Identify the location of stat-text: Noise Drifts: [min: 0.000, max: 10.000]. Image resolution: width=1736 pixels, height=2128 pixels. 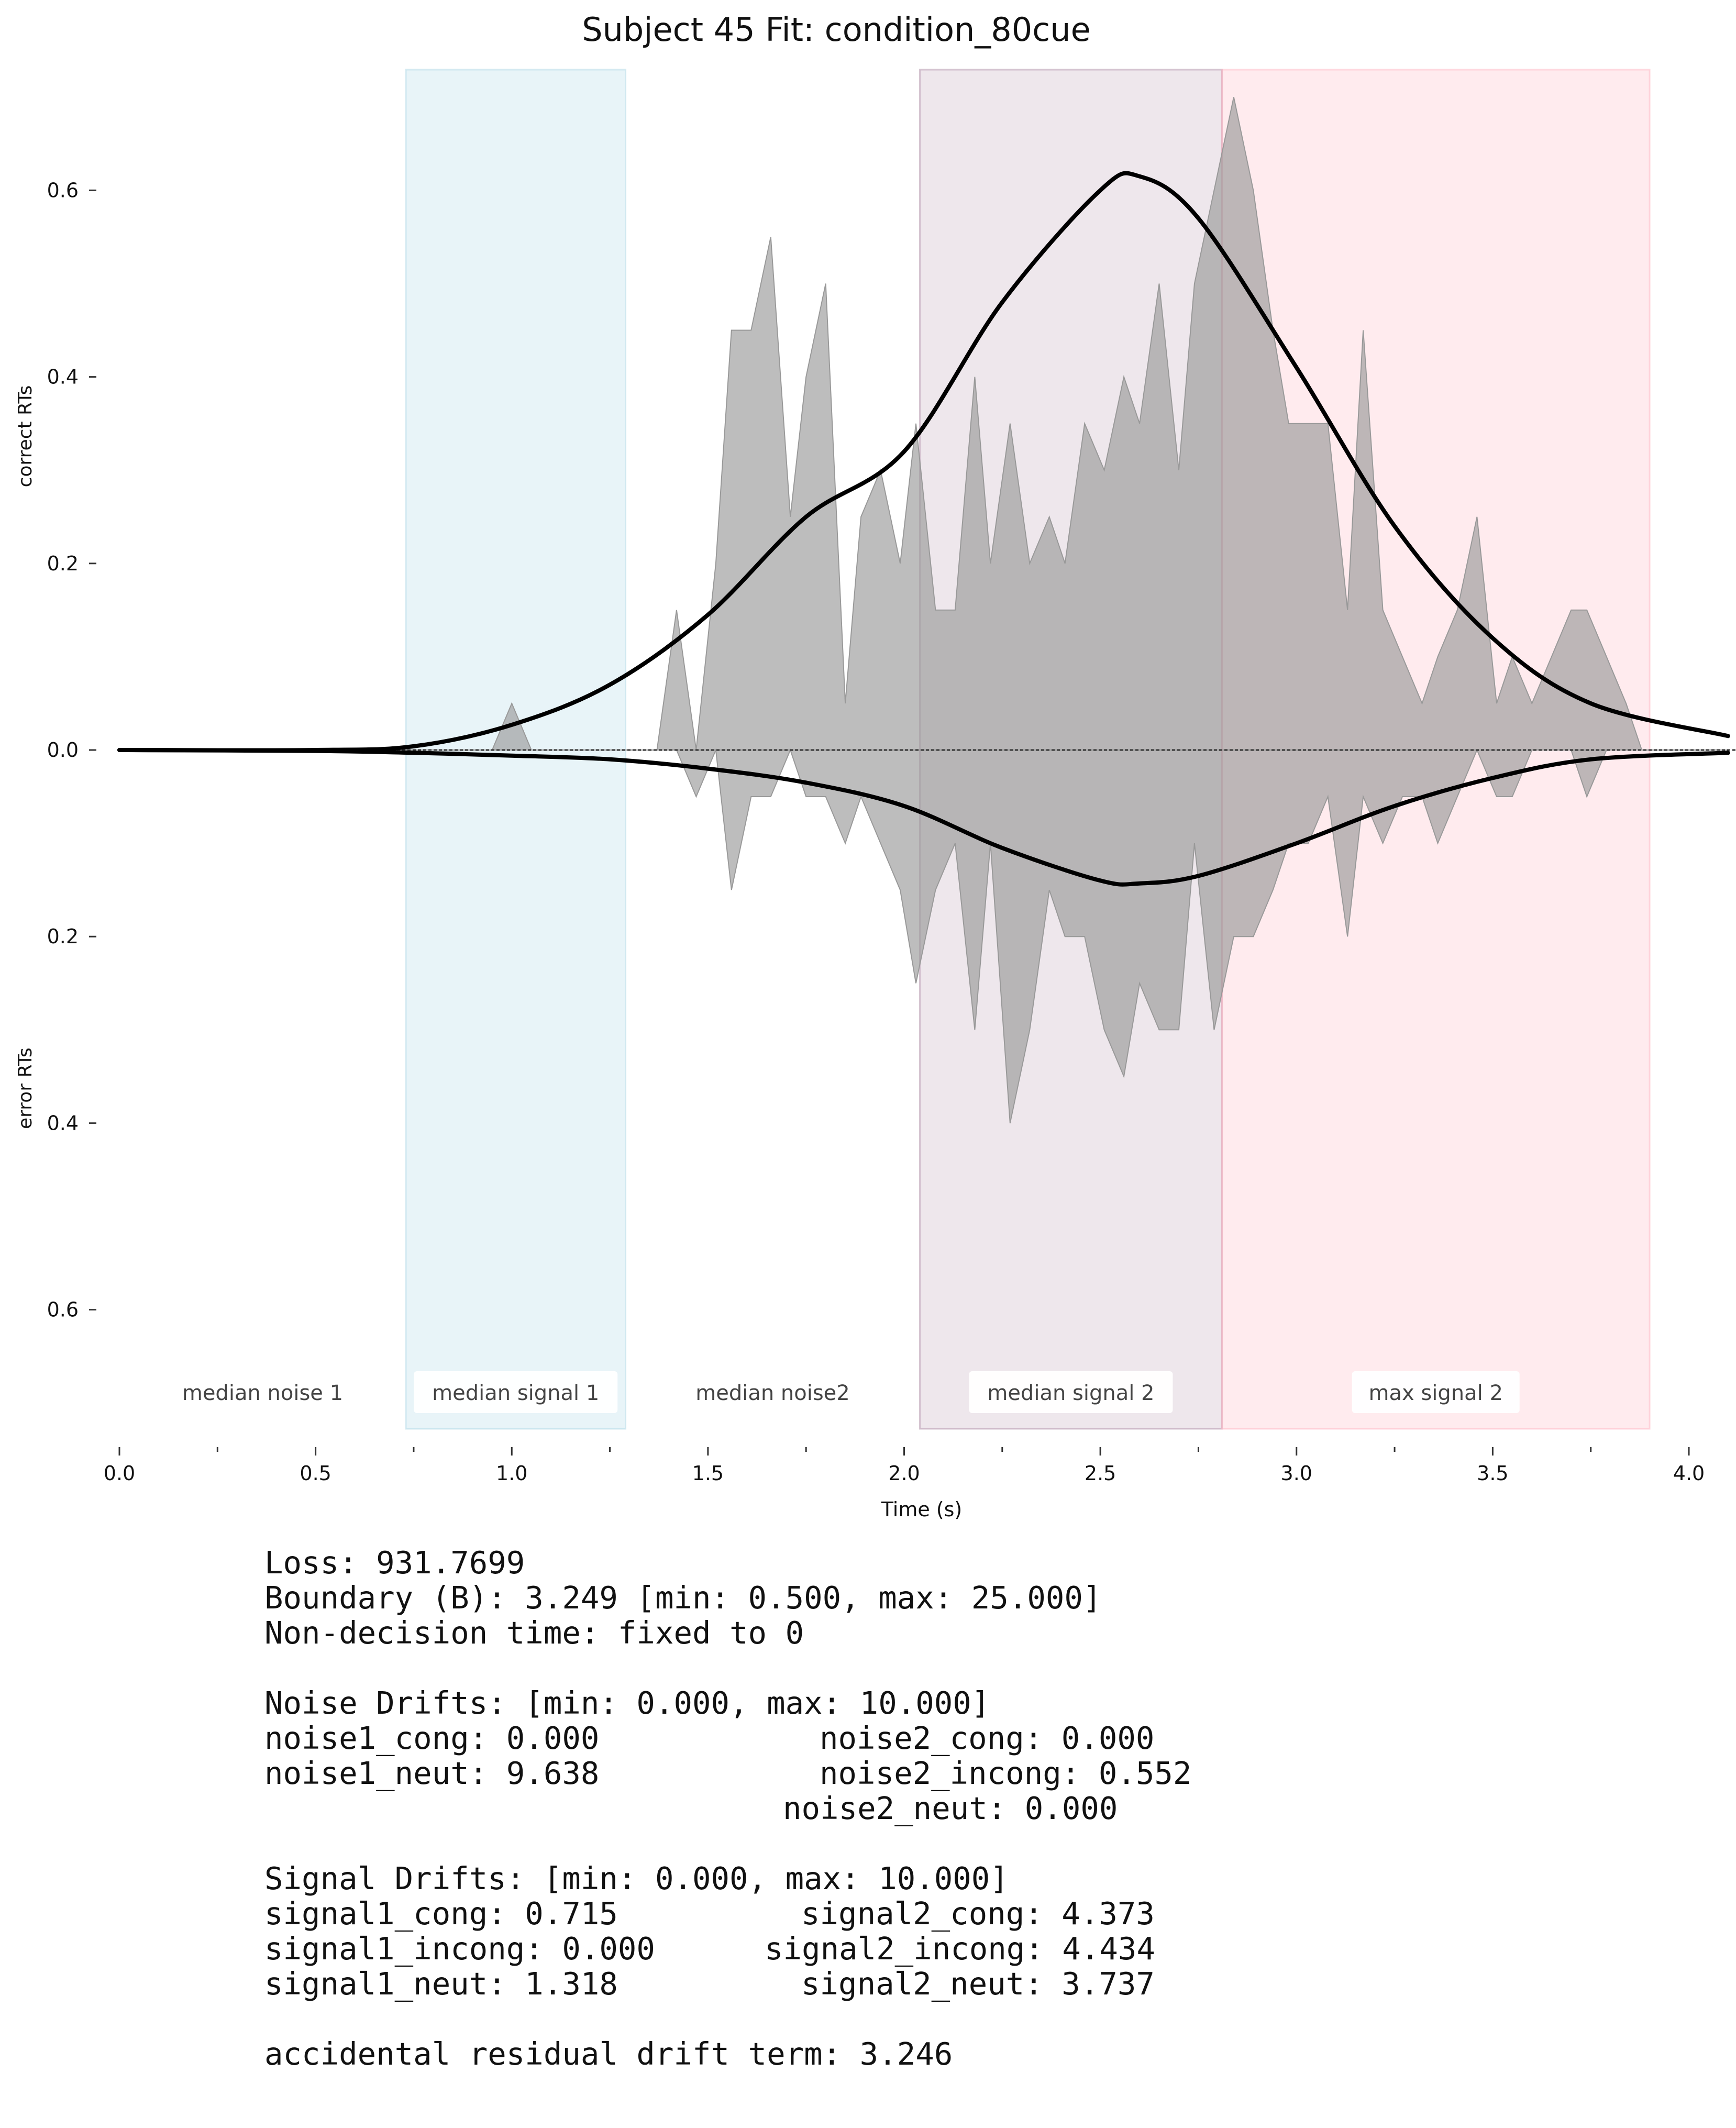
(627, 1703).